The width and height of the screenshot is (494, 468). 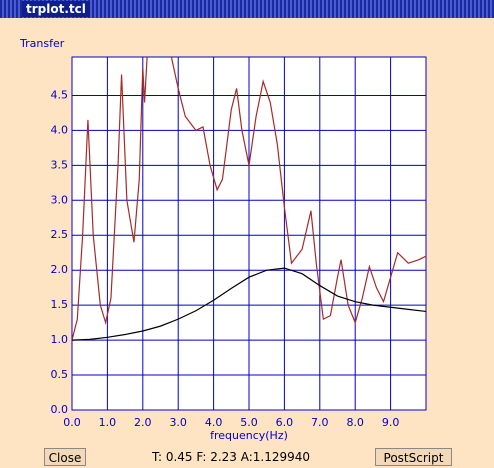 What do you see at coordinates (178, 422) in the screenshot?
I see `x-tick-label: 3.0` at bounding box center [178, 422].